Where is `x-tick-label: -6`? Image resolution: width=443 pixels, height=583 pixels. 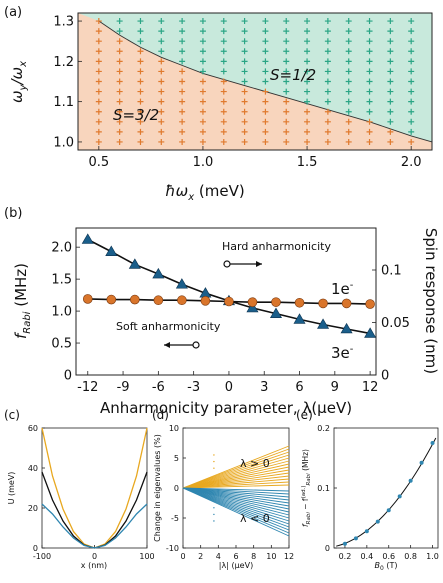
x-tick-label: -6 is located at coordinates (158, 387).